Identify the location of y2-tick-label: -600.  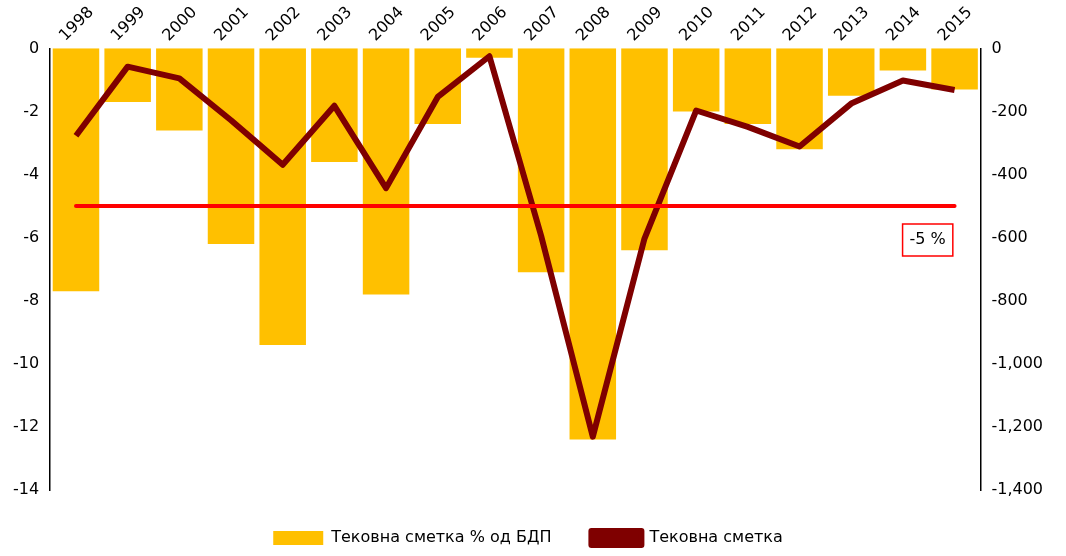
(1009, 236).